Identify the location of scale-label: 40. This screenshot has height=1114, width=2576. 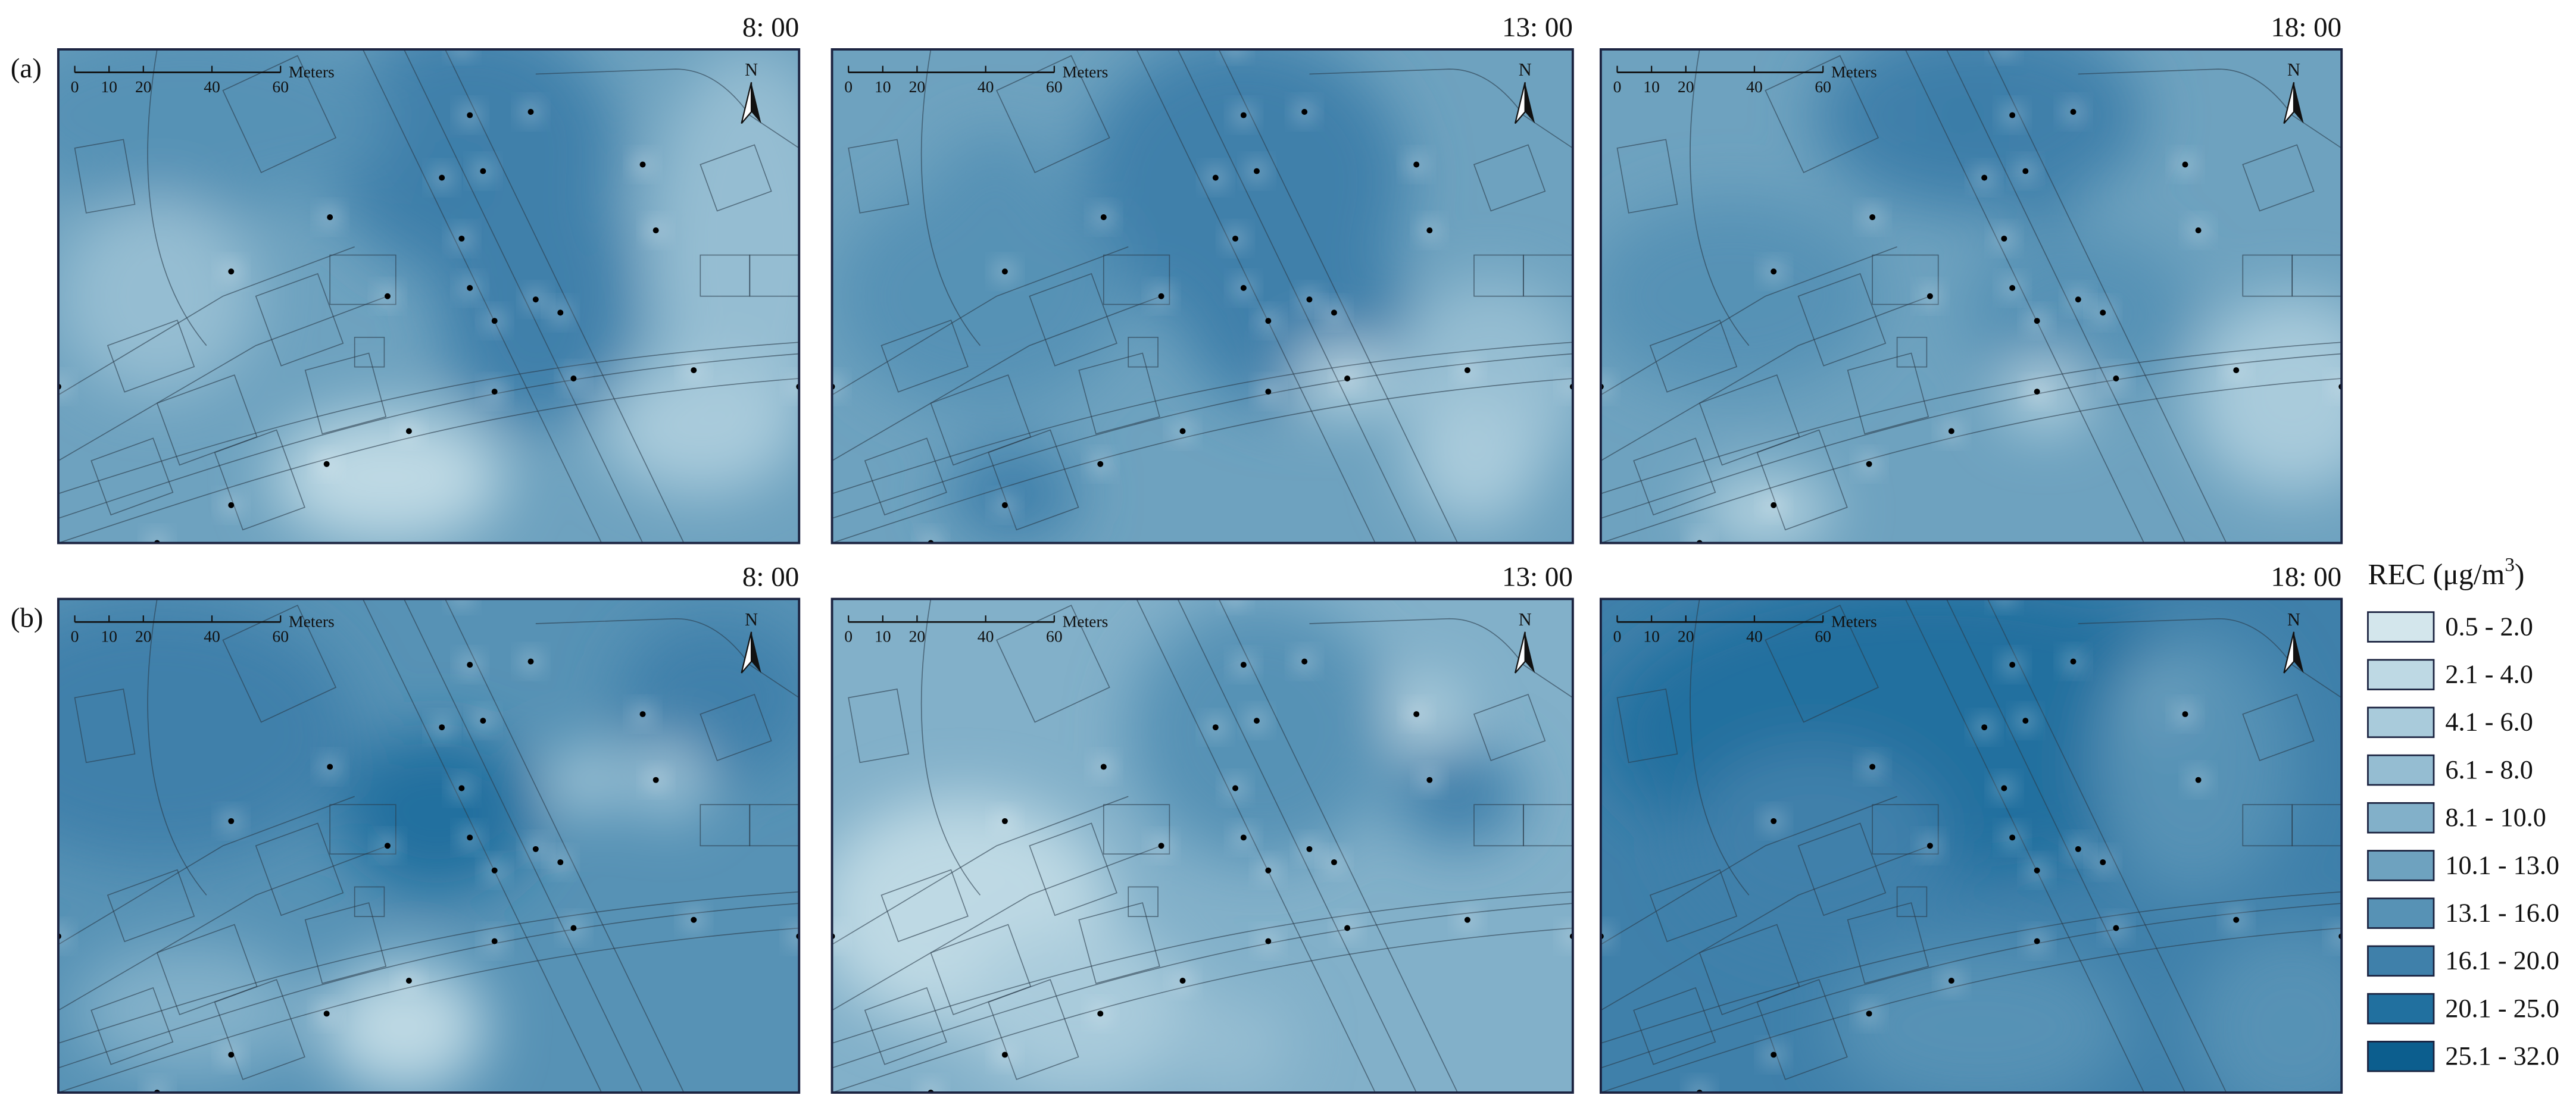
(1754, 636).